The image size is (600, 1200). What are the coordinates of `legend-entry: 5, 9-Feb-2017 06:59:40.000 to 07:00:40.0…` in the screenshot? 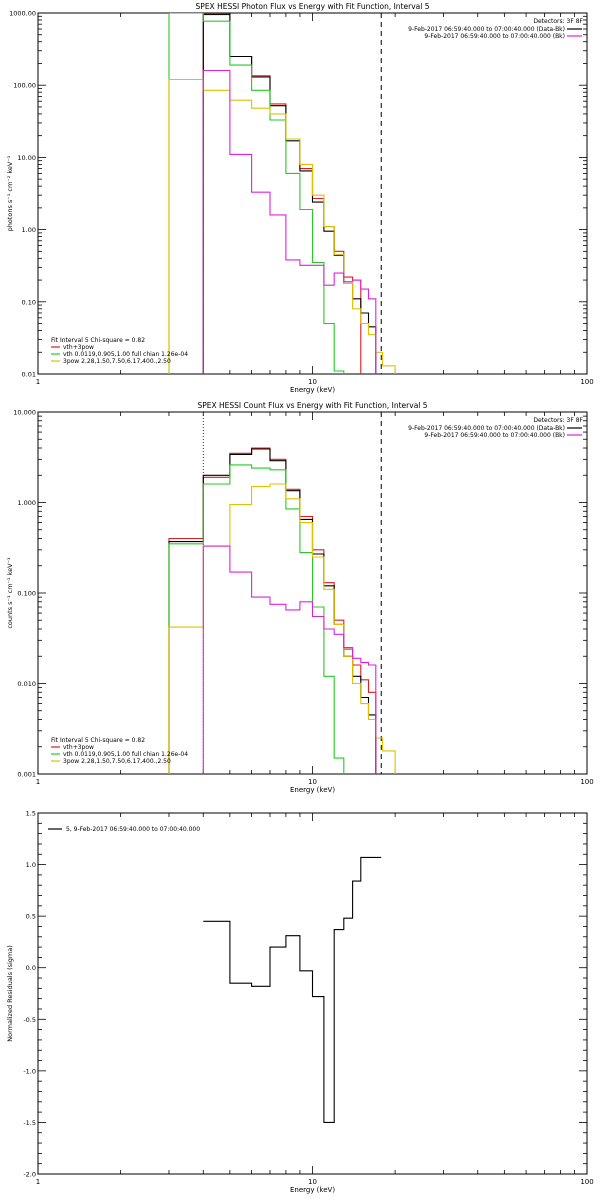 It's located at (133, 829).